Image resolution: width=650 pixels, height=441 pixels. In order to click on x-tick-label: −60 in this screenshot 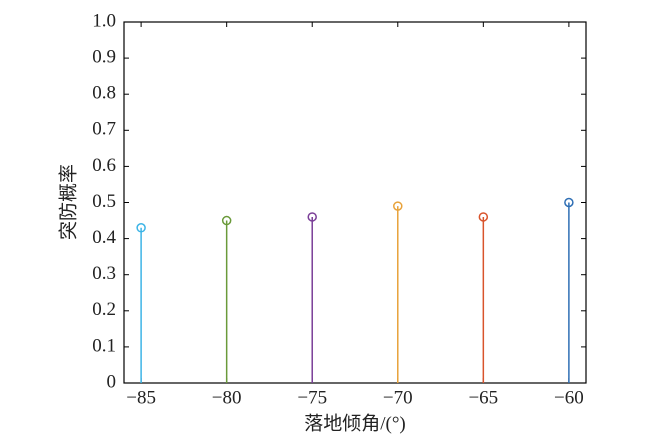, I will do `click(569, 397)`.